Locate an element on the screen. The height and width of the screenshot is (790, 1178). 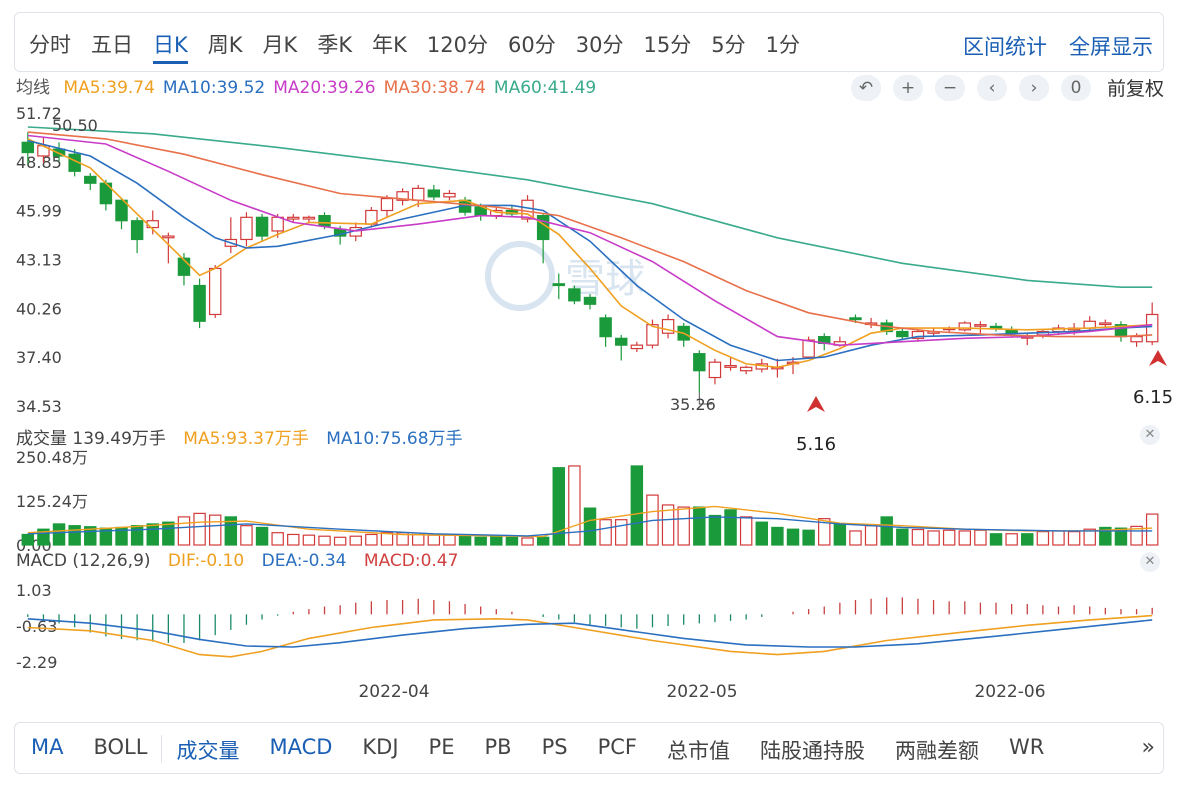
period-tab-0: 分时 is located at coordinates (50, 45).